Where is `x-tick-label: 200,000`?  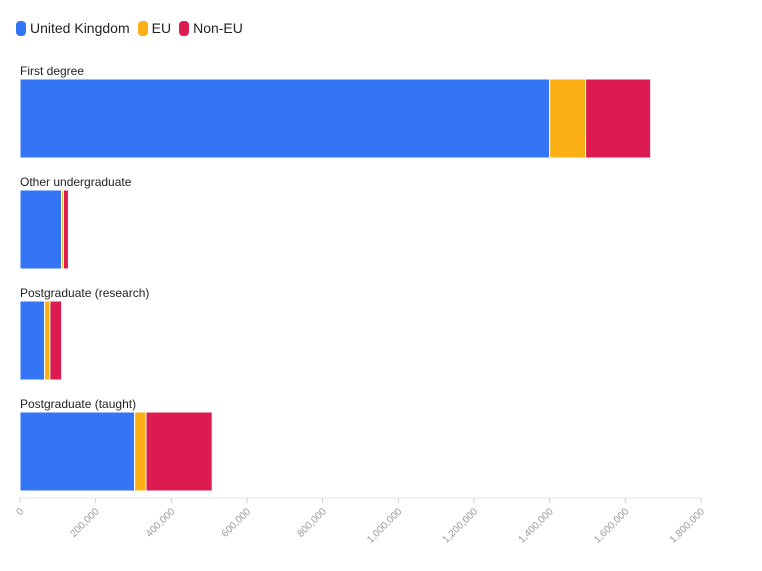 x-tick-label: 200,000 is located at coordinates (85, 523).